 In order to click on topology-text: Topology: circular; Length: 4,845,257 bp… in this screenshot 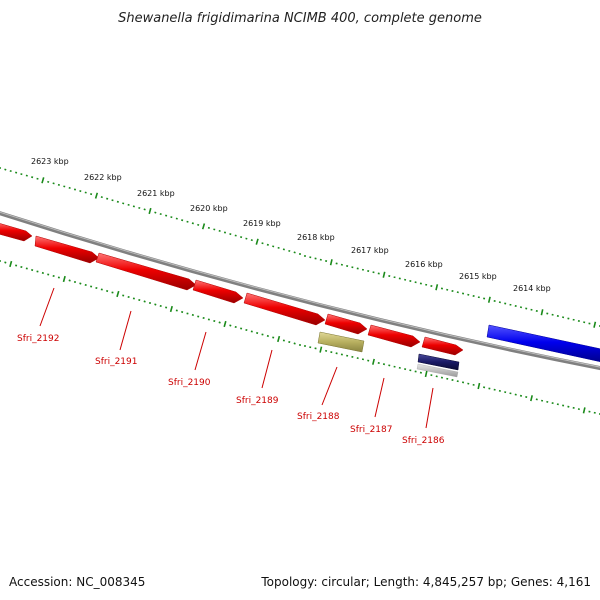, I will do `click(425, 582)`.